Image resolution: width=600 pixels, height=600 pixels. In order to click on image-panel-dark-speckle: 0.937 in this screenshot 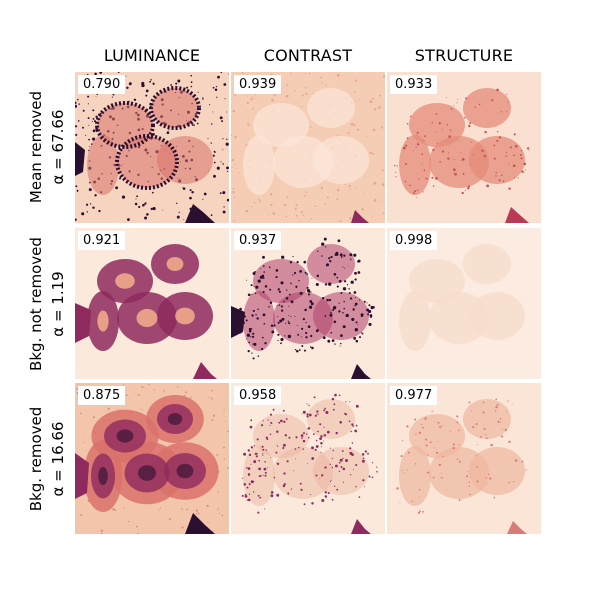, I will do `click(308, 303)`.